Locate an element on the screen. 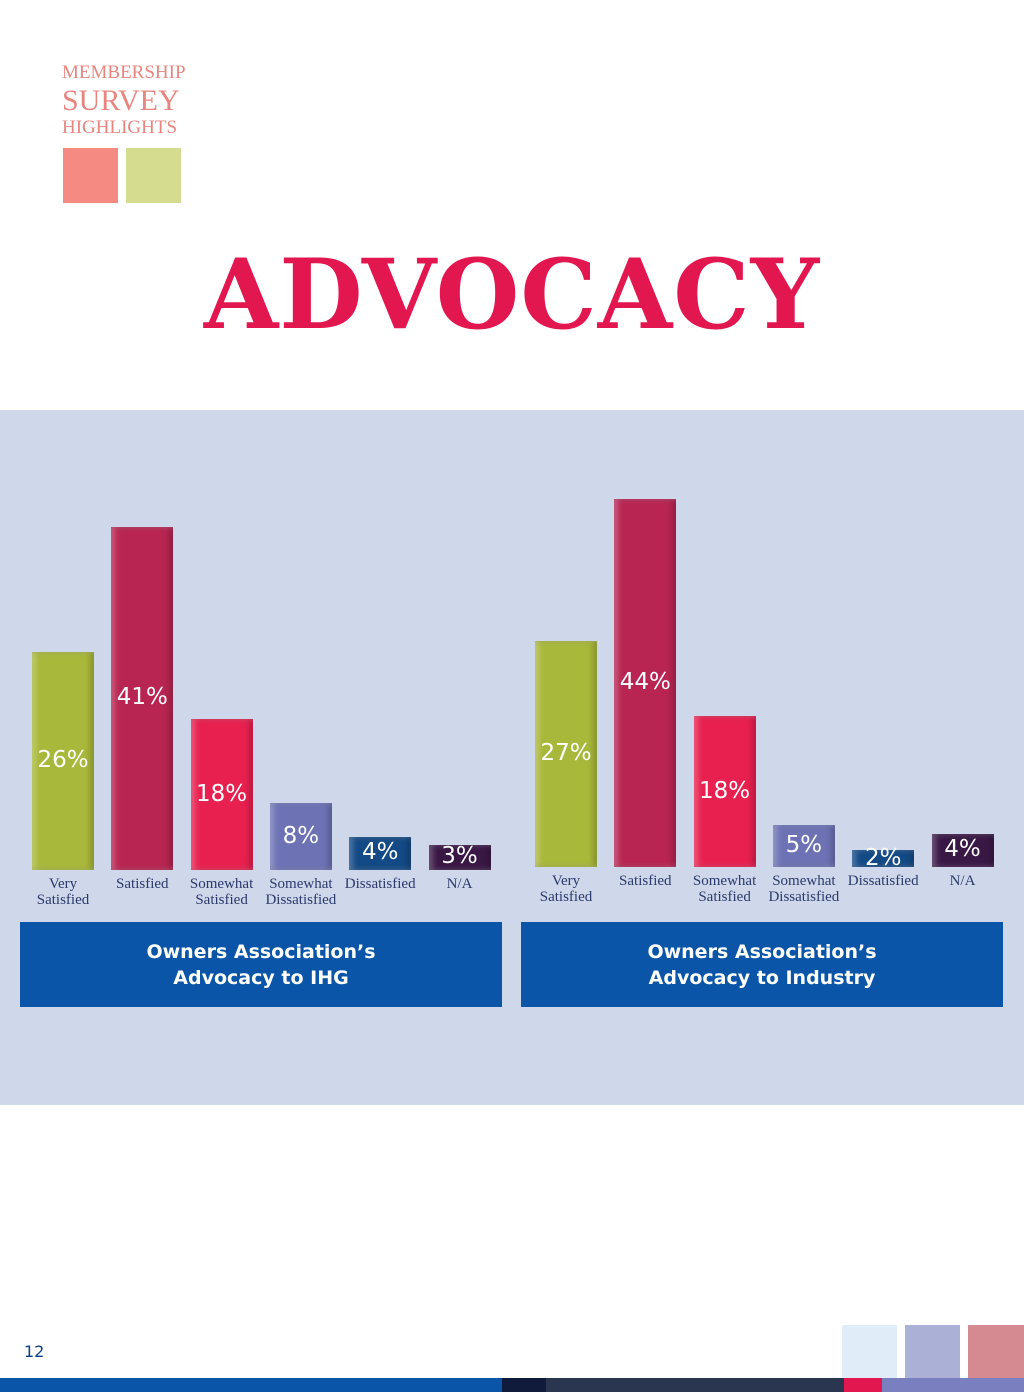  page-title: ADVOCACY is located at coordinates (512, 294).